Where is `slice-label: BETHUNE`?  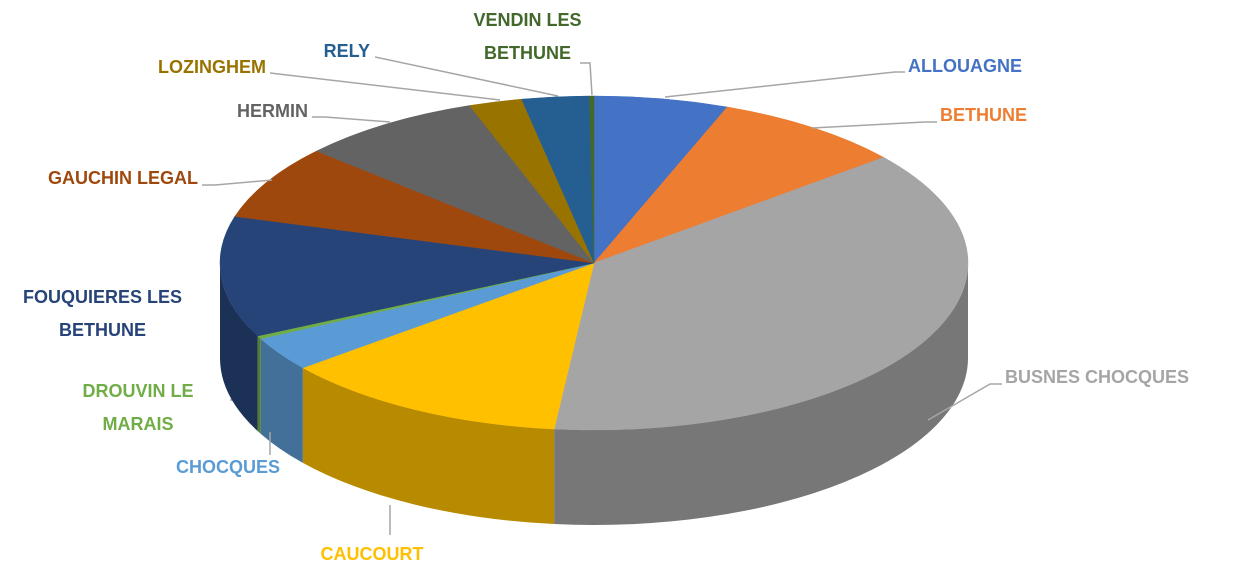
slice-label: BETHUNE is located at coordinates (984, 115).